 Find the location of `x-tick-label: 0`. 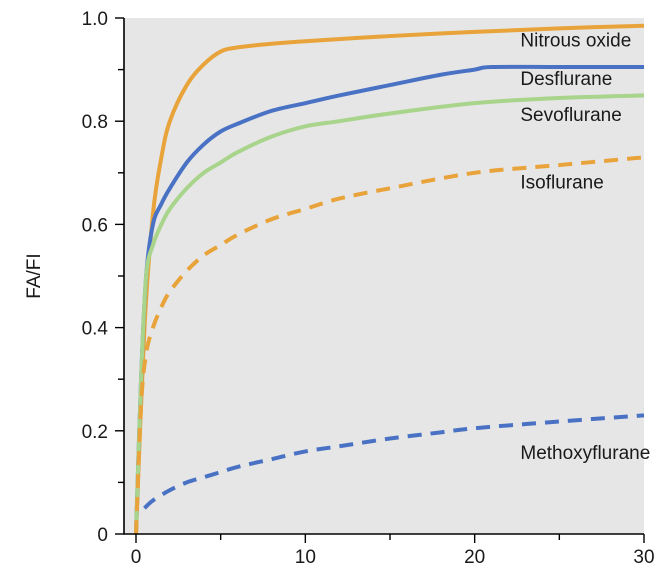

x-tick-label: 0 is located at coordinates (136, 557).